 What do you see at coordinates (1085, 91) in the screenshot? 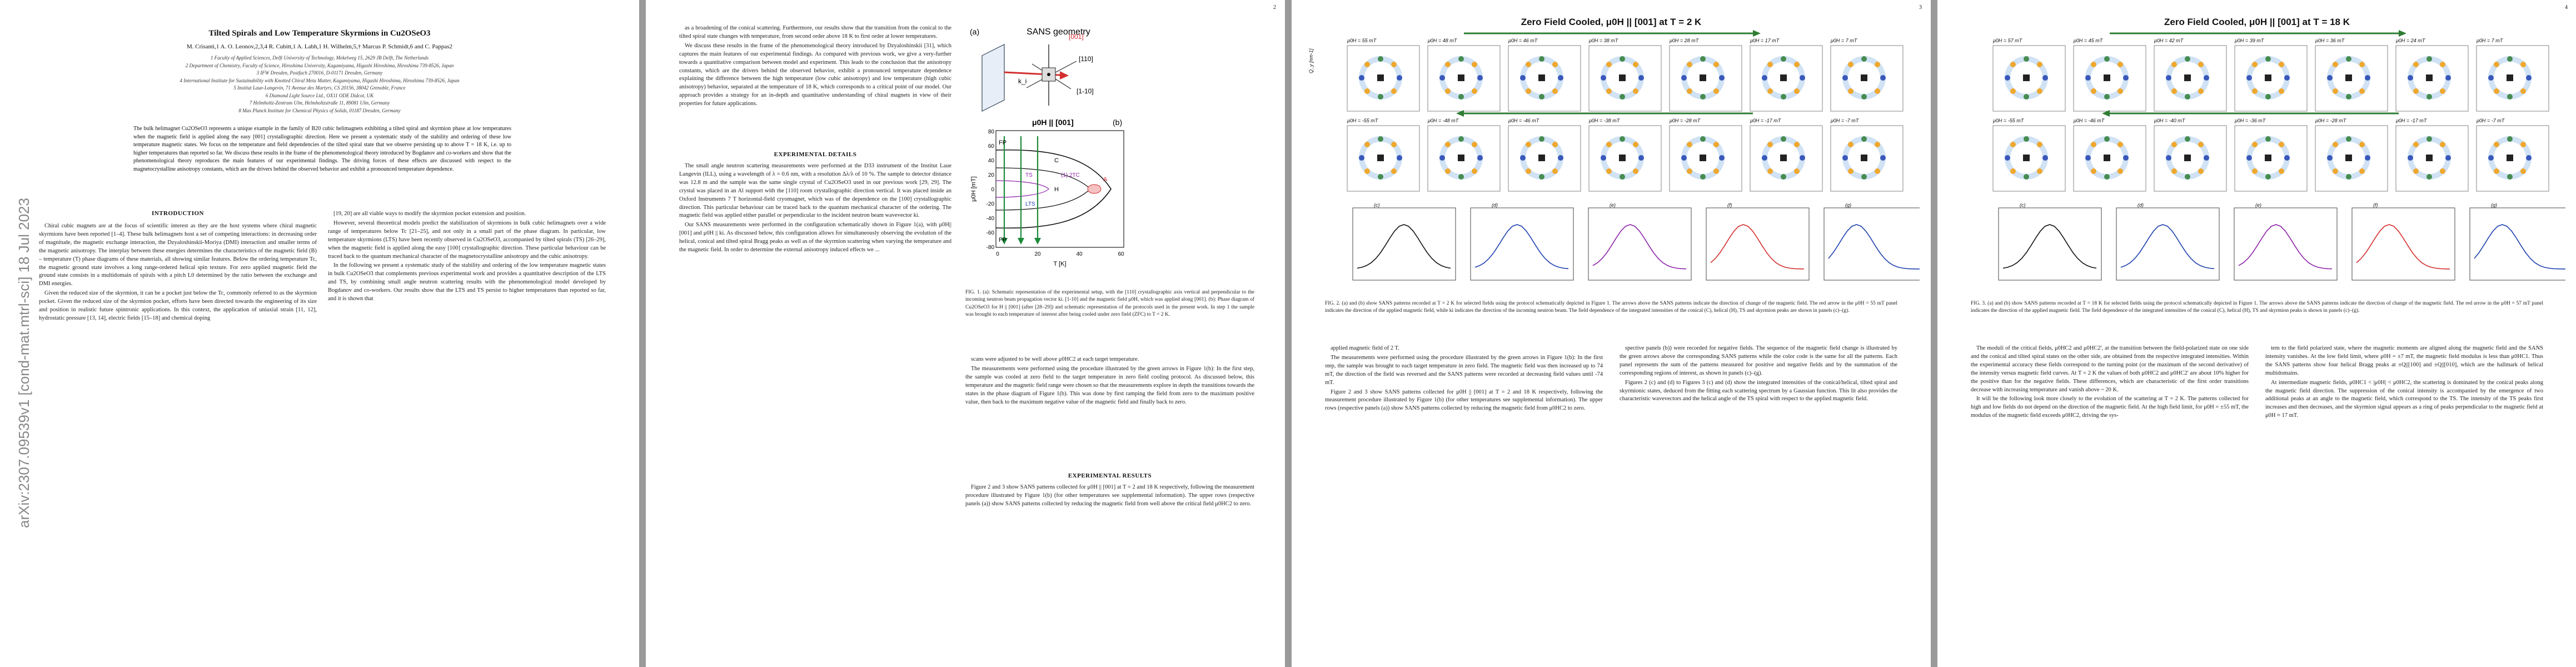
I see `axis-label-1m10: [1-10]` at bounding box center [1085, 91].